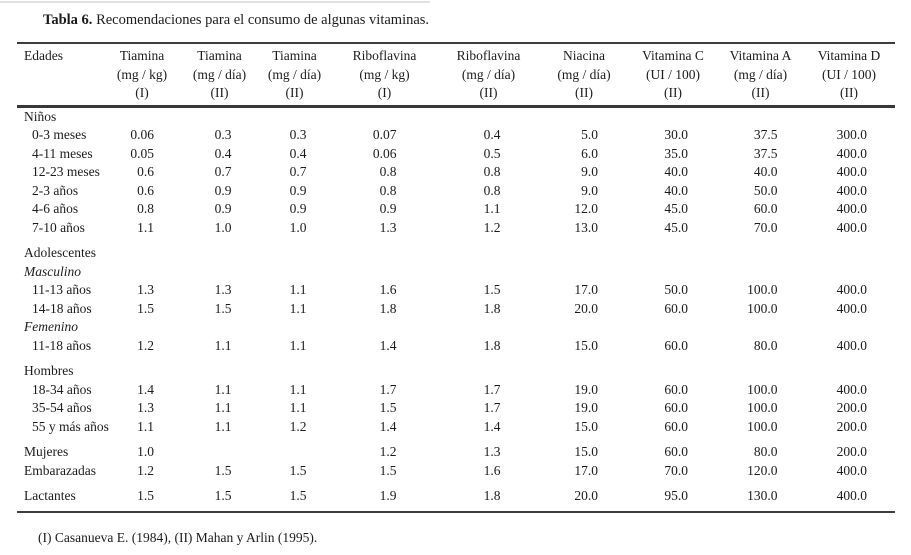  Describe the element at coordinates (62, 389) in the screenshot. I see `row-label: 18-34 años` at that location.